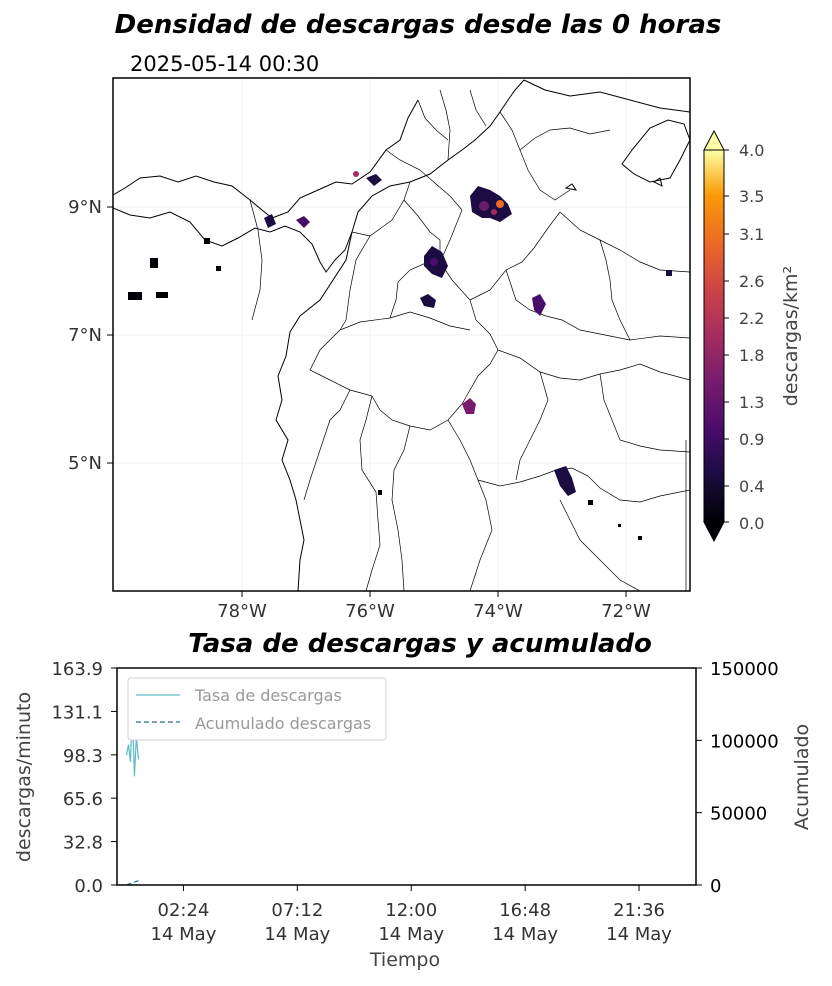 Image resolution: width=832 pixels, height=986 pixels. I want to click on y-tick-label: 163.9, so click(77, 670).